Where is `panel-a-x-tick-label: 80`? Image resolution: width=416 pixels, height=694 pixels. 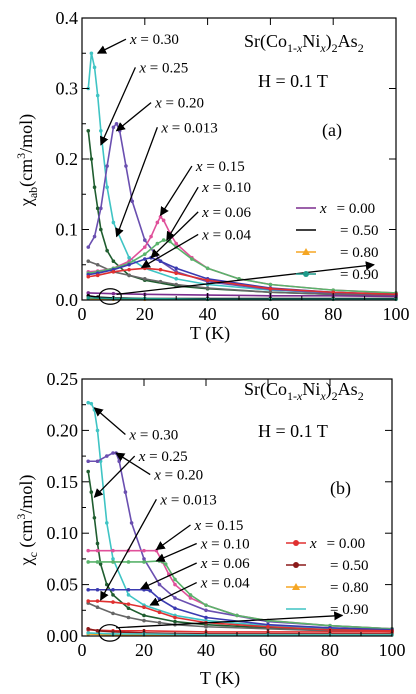 panel-a-x-tick-label: 80 is located at coordinates (333, 314).